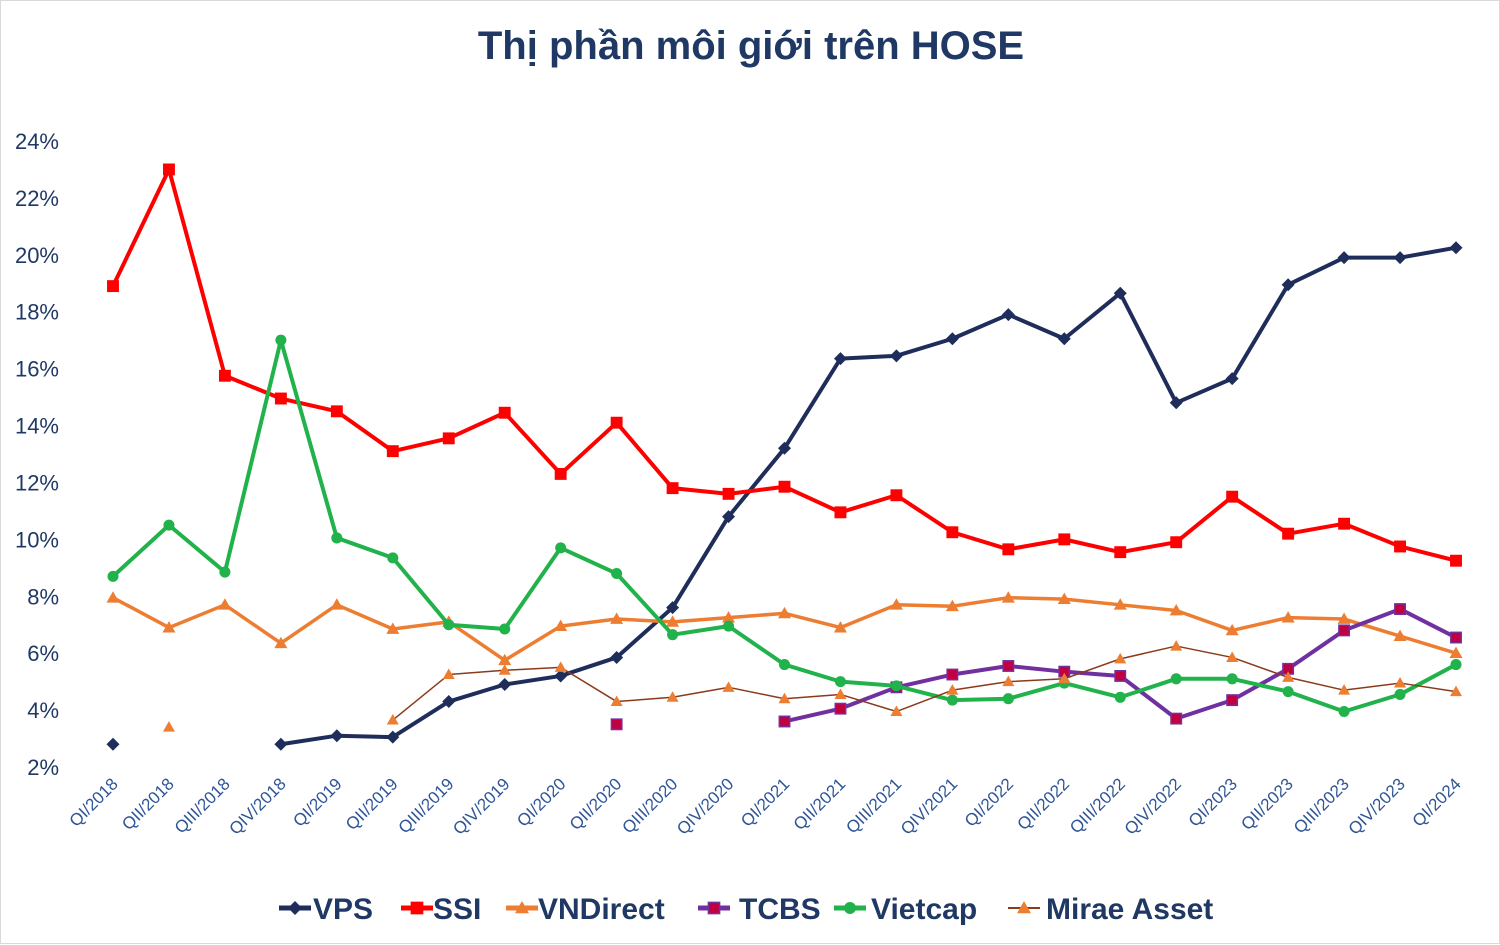  I want to click on y-tick-label: 16%, so click(37, 369).